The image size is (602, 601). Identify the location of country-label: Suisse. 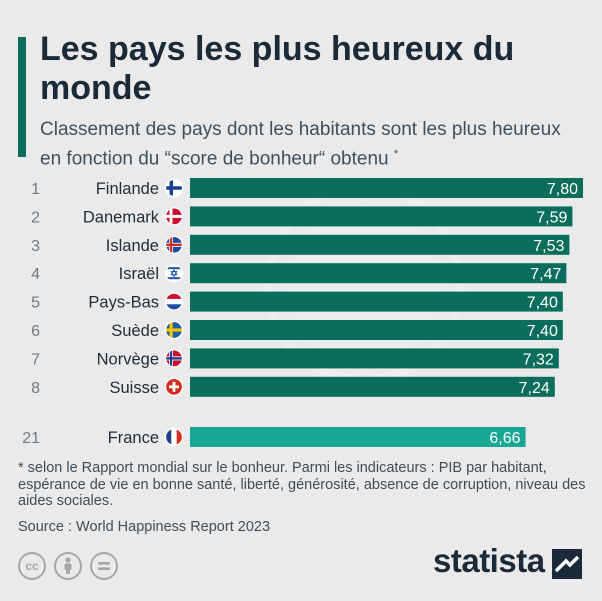
(134, 388).